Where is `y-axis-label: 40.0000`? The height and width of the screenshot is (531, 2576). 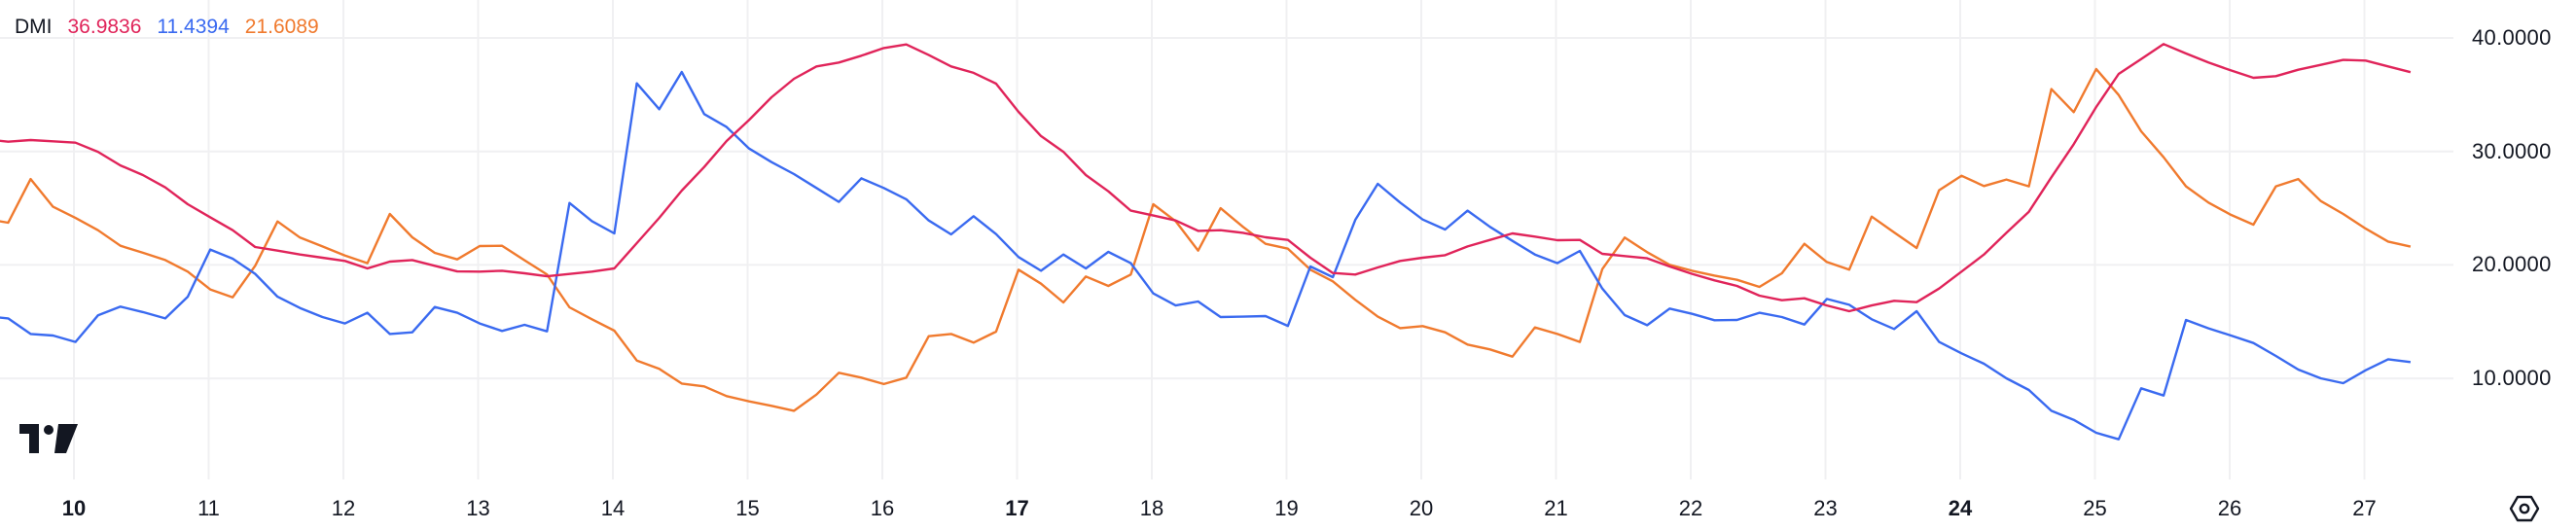
y-axis-label: 40.0000 is located at coordinates (2512, 37).